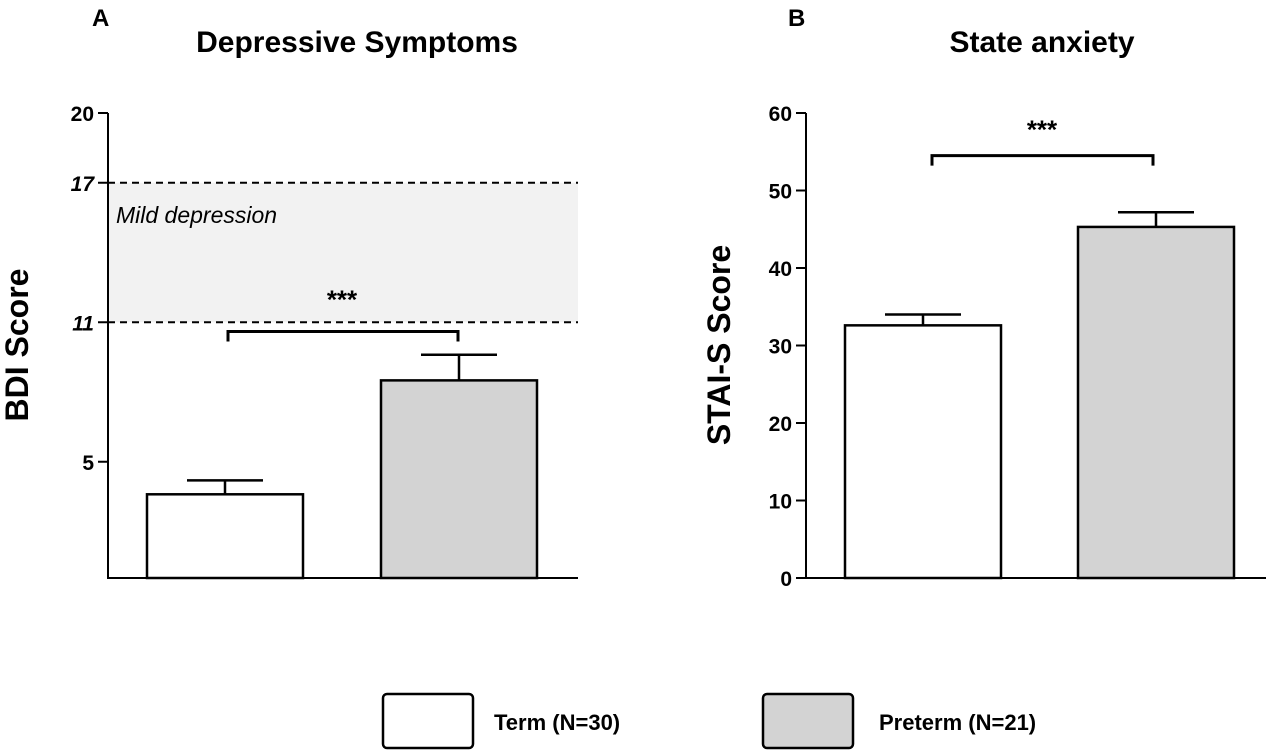 The width and height of the screenshot is (1277, 753). What do you see at coordinates (343, 252) in the screenshot?
I see `mild-depression-band` at bounding box center [343, 252].